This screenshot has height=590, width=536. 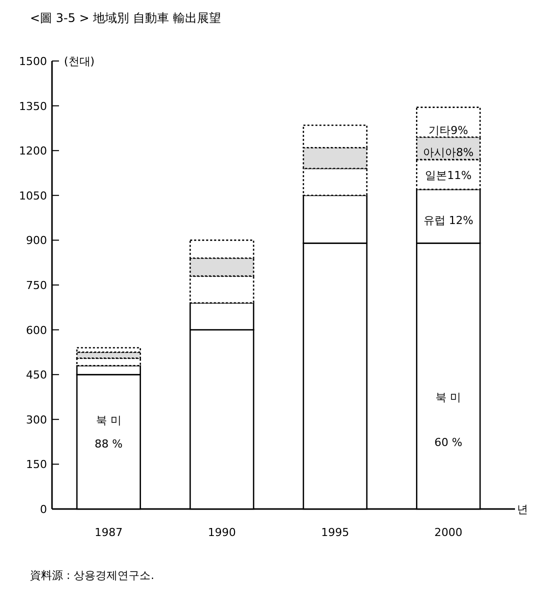 I want to click on x-tick-label: 1990, so click(x=222, y=532).